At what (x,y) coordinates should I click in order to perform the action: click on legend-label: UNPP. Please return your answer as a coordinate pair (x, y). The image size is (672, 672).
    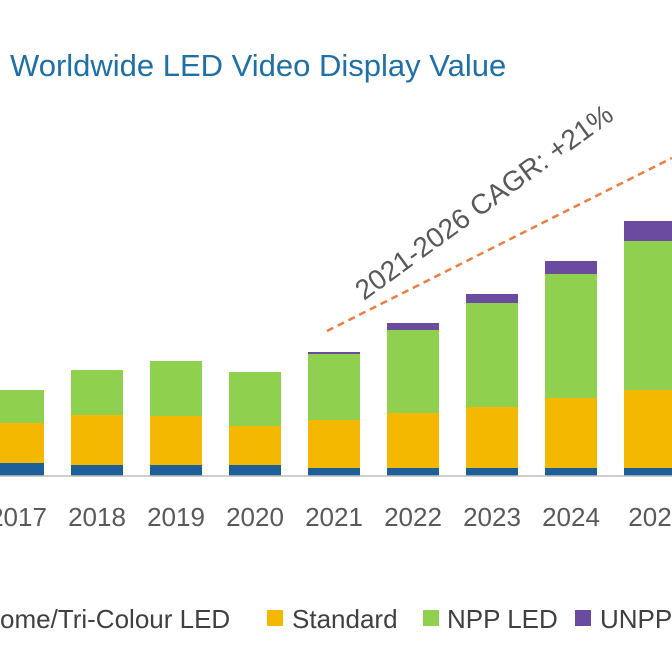
    Looking at the image, I should click on (636, 619).